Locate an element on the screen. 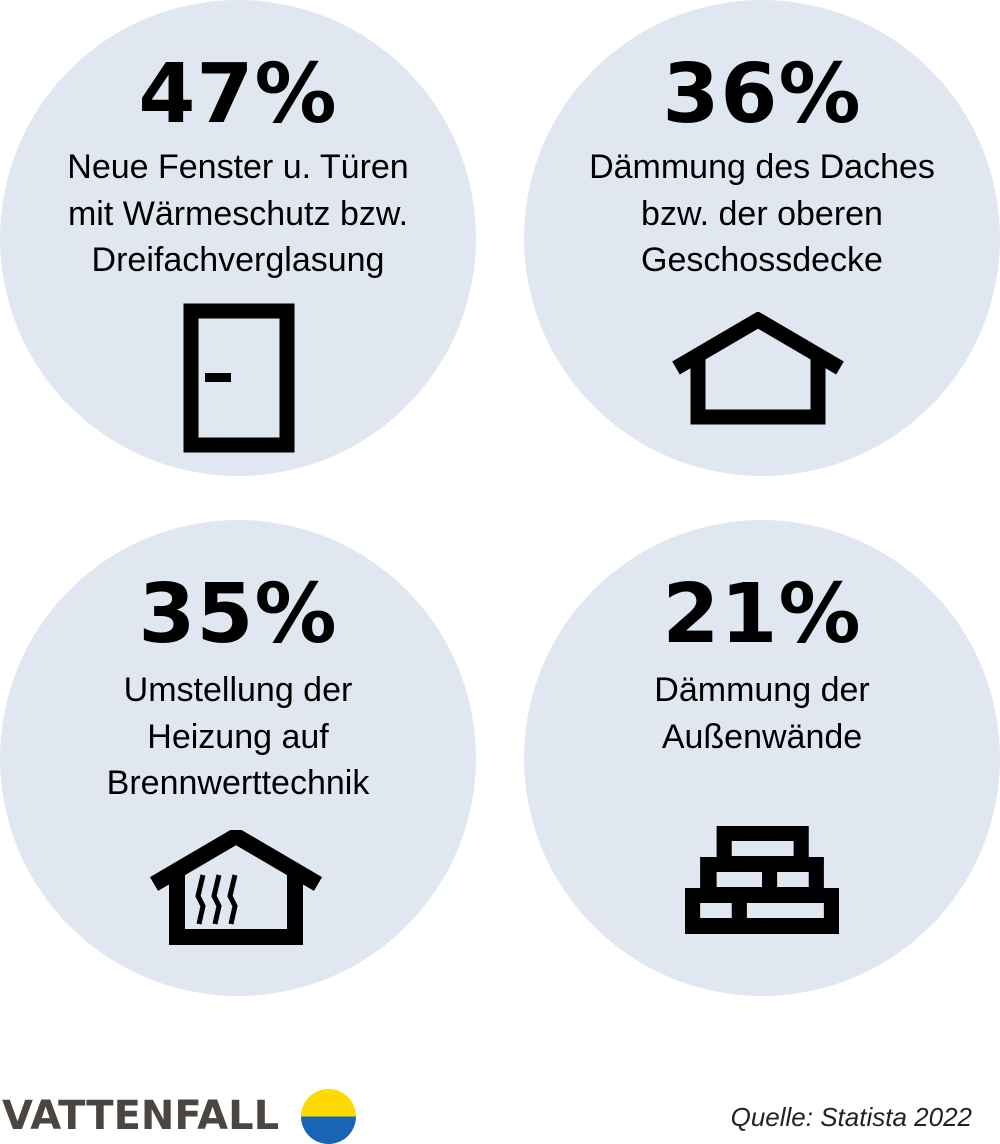 The image size is (1000, 1144). brand-logo-icon is located at coordinates (328, 1116).